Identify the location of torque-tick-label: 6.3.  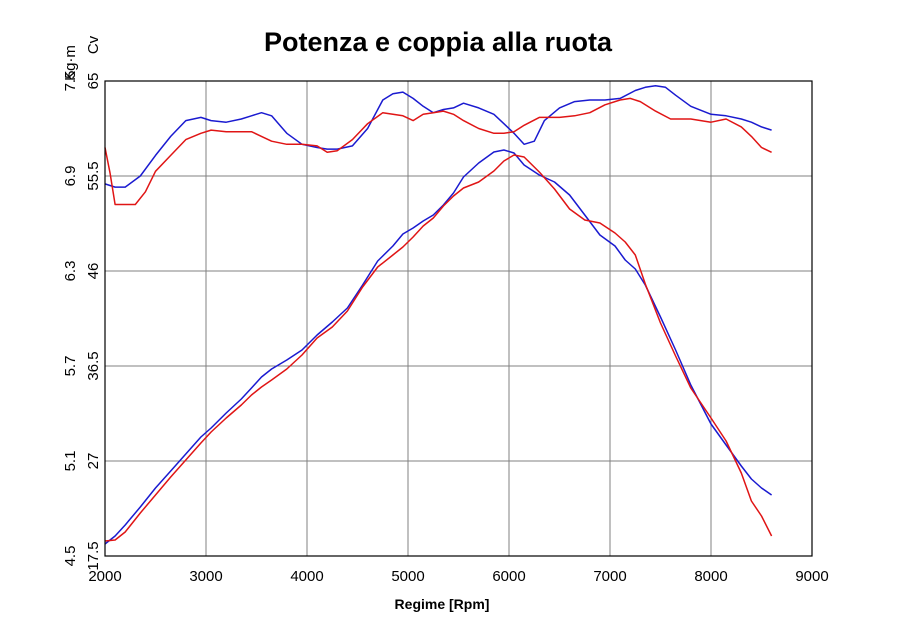
(70, 271).